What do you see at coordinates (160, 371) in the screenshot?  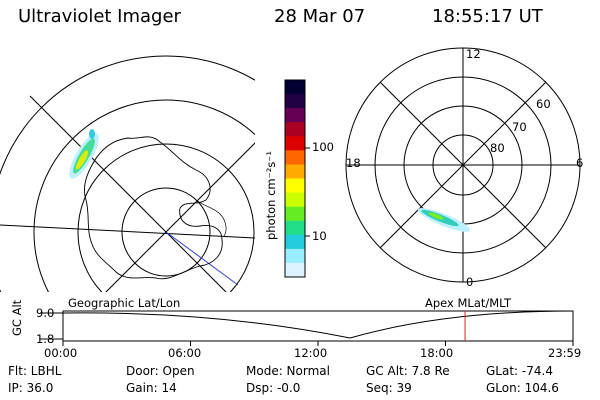 I see `status-door: Door: Open` at bounding box center [160, 371].